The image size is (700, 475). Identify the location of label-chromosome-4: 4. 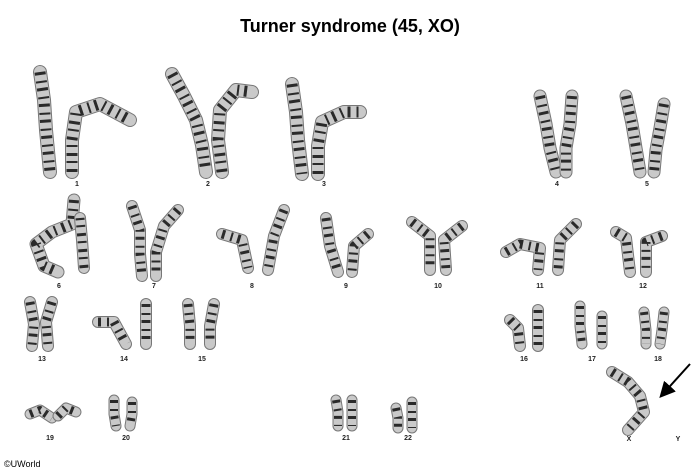
(557, 184).